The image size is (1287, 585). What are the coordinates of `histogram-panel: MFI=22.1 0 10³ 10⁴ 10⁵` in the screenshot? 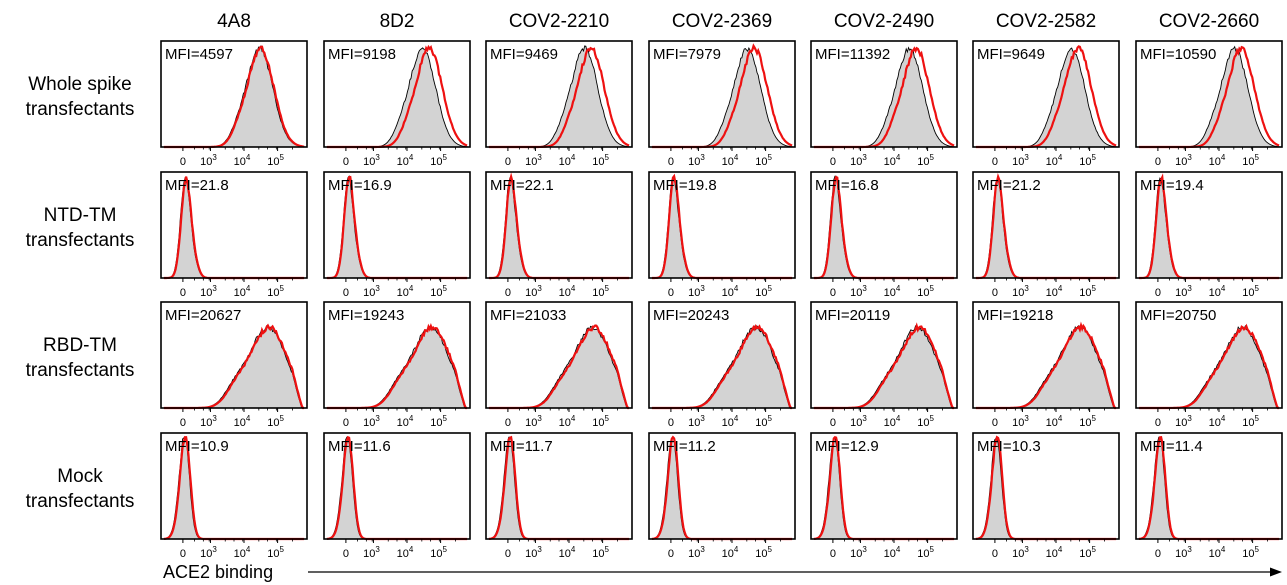 It's located at (559, 235).